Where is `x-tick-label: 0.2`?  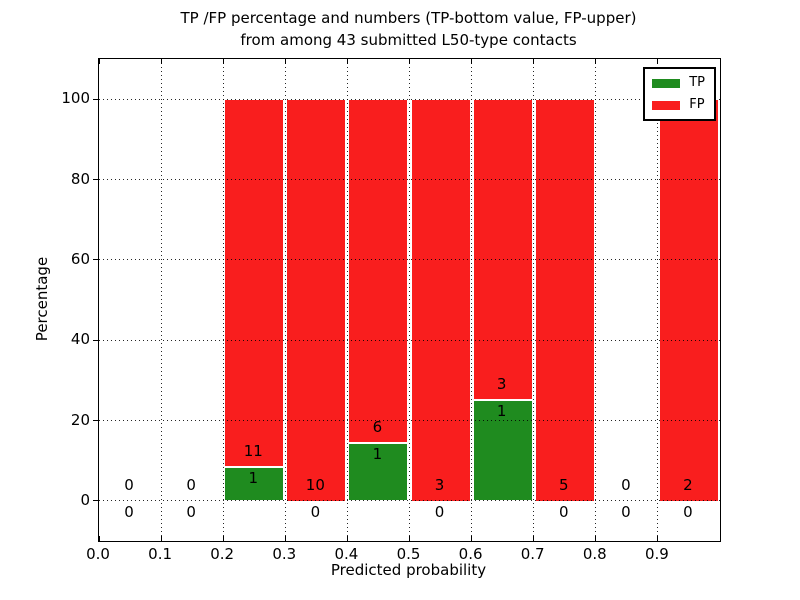 x-tick-label: 0.2 is located at coordinates (222, 554).